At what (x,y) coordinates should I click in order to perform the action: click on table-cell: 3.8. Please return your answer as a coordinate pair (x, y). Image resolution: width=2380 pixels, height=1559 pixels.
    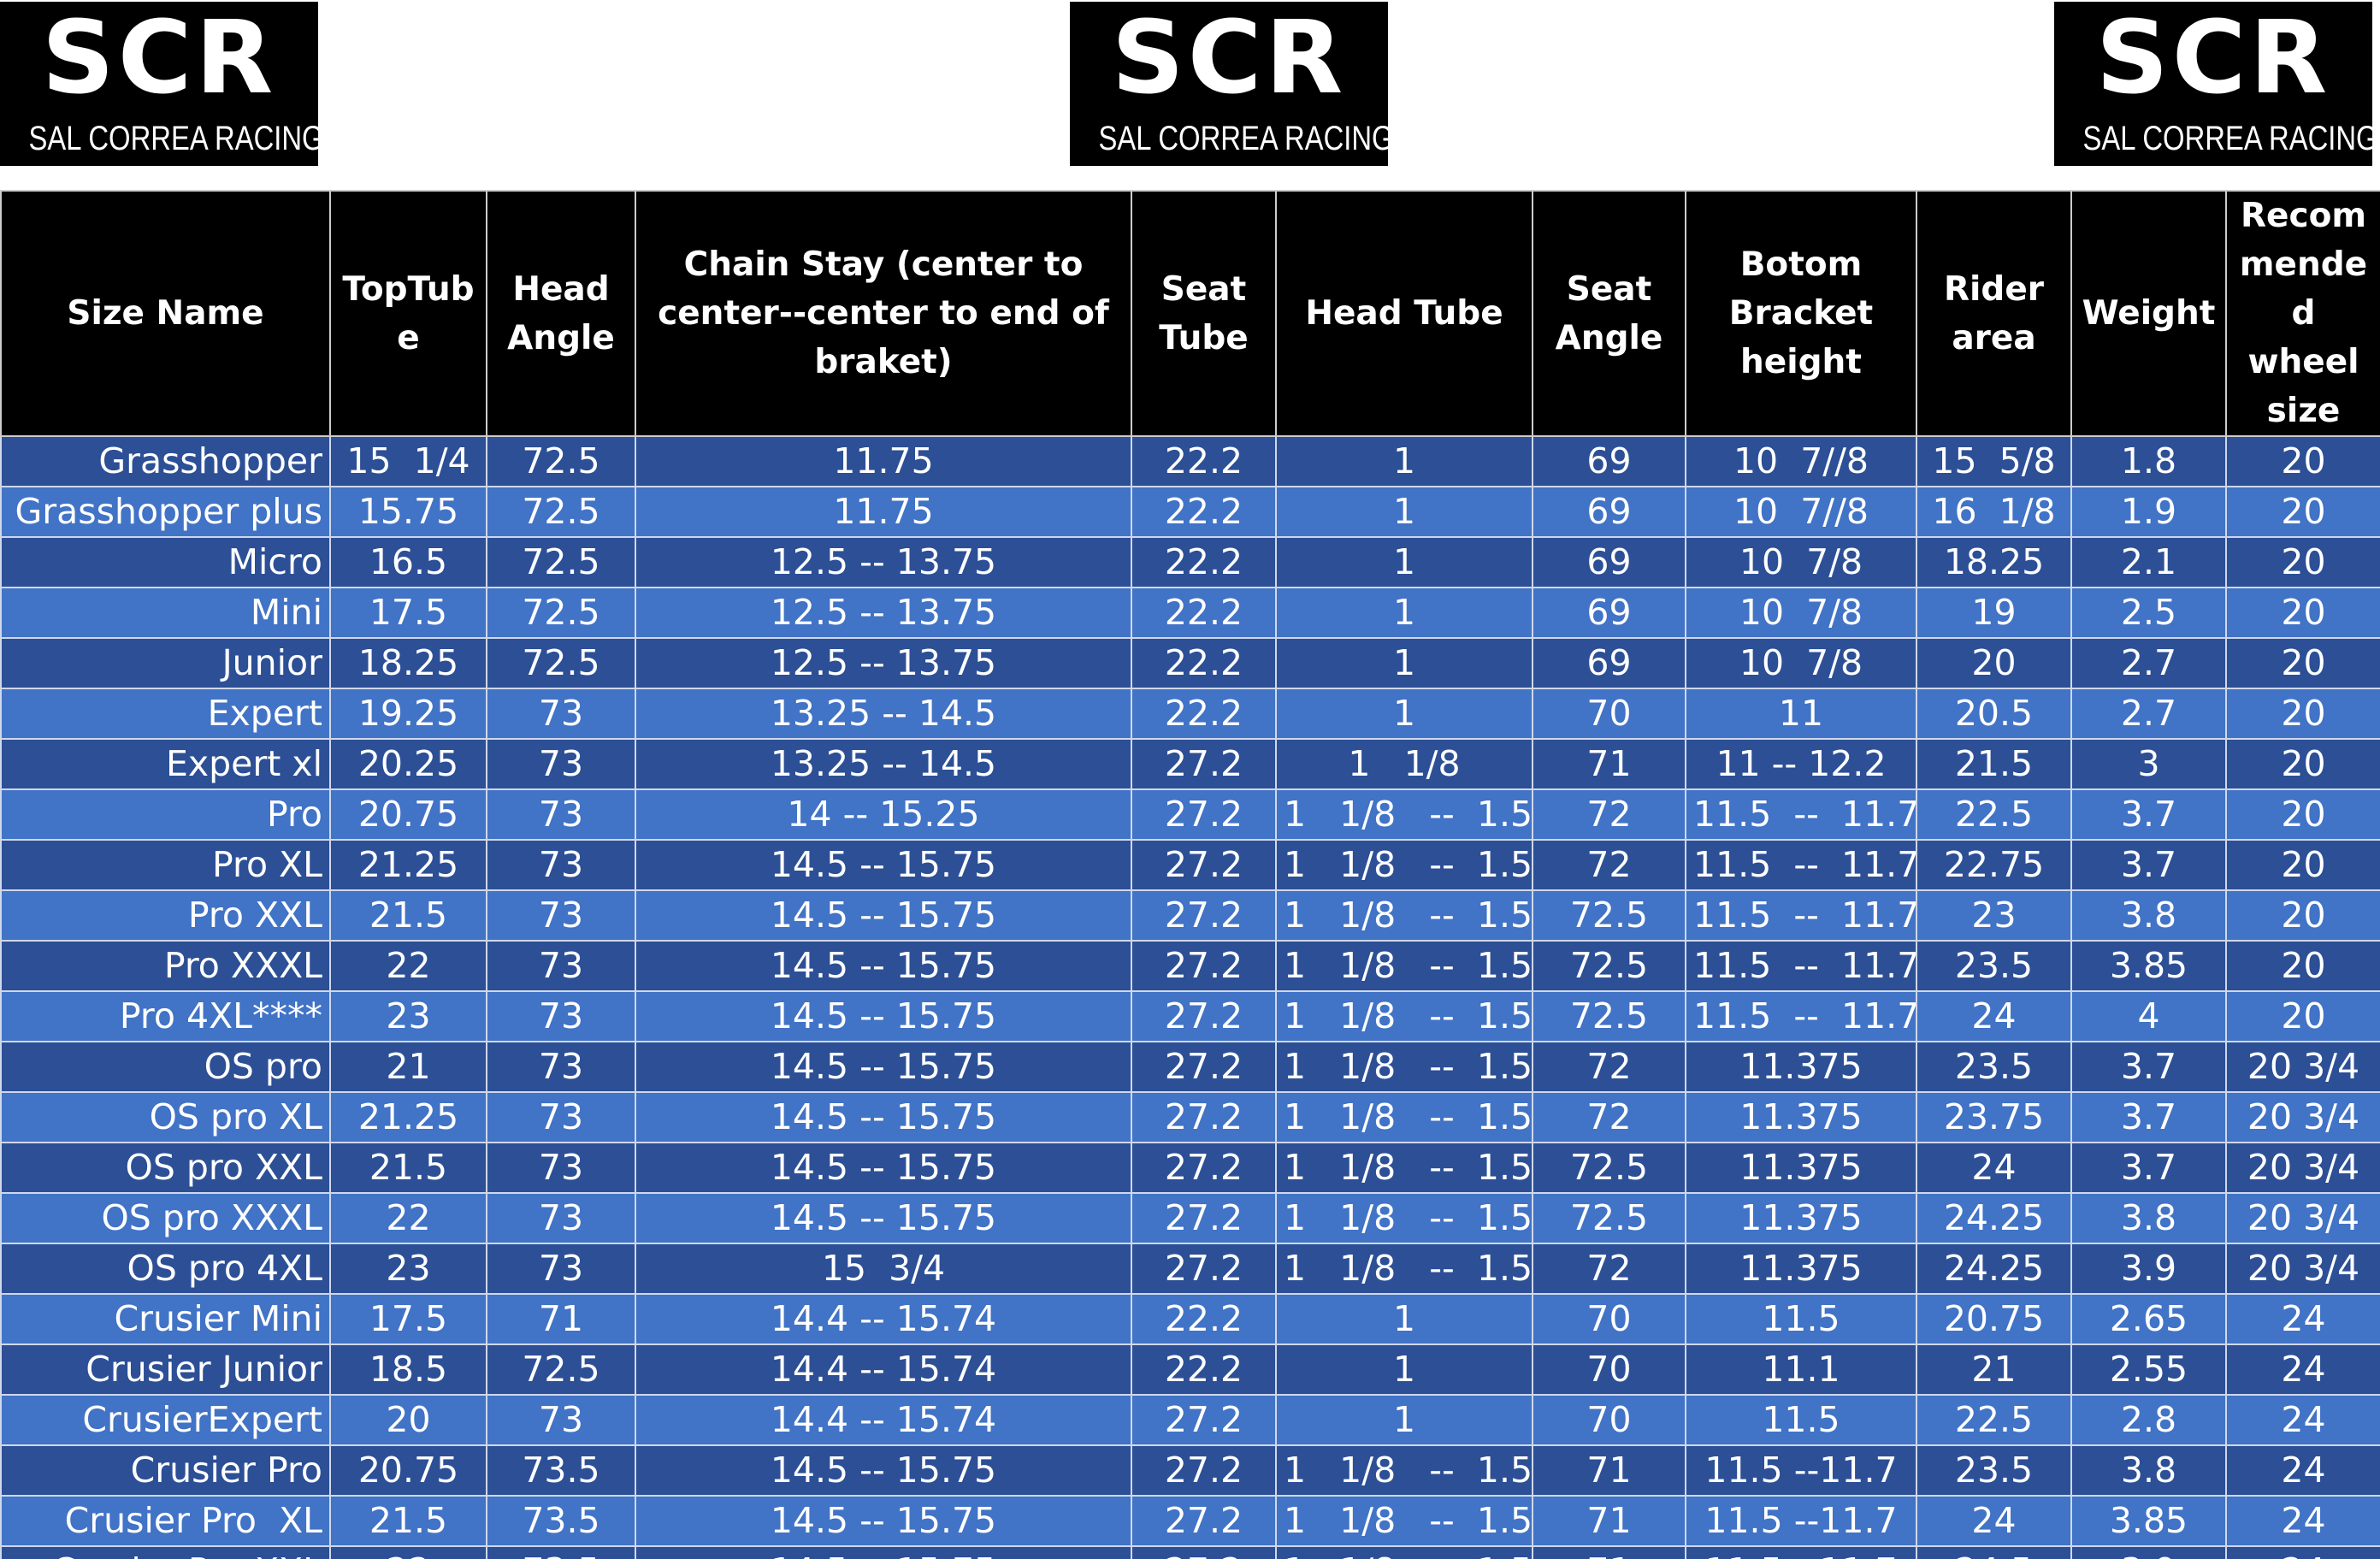
    Looking at the image, I should click on (2149, 1218).